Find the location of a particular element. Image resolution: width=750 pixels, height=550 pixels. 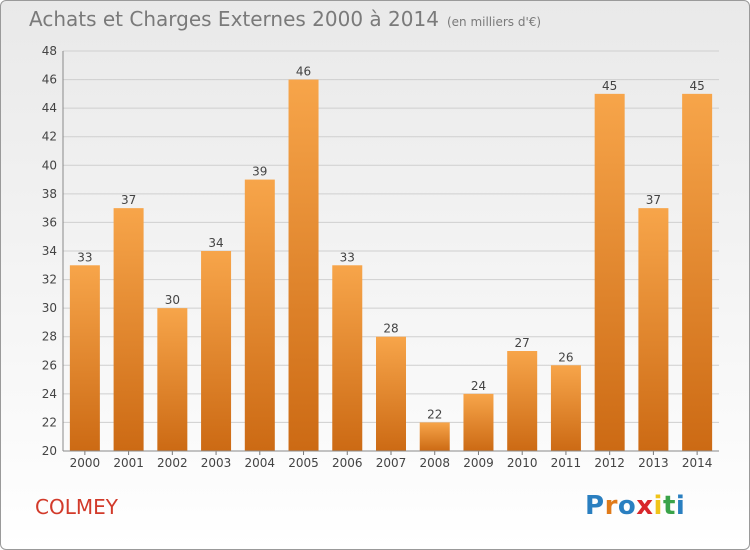

y-tick-label: 38 is located at coordinates (49, 194).